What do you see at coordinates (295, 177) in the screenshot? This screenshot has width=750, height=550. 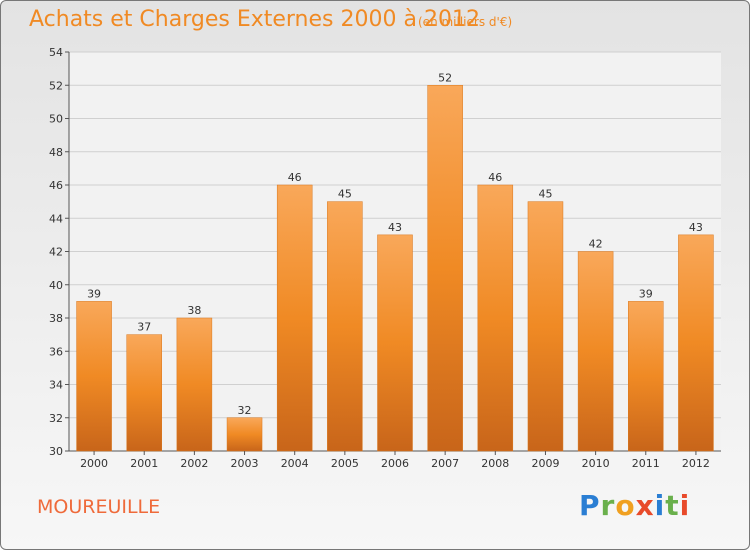 I see `value-label-2004: 46` at bounding box center [295, 177].